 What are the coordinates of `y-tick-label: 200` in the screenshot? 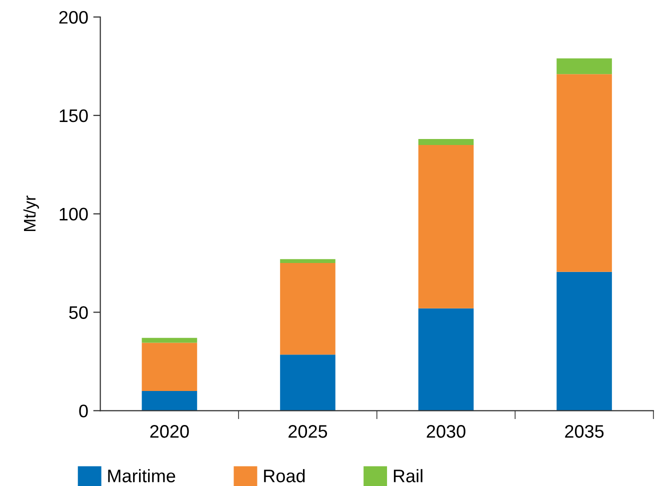 It's located at (73, 17).